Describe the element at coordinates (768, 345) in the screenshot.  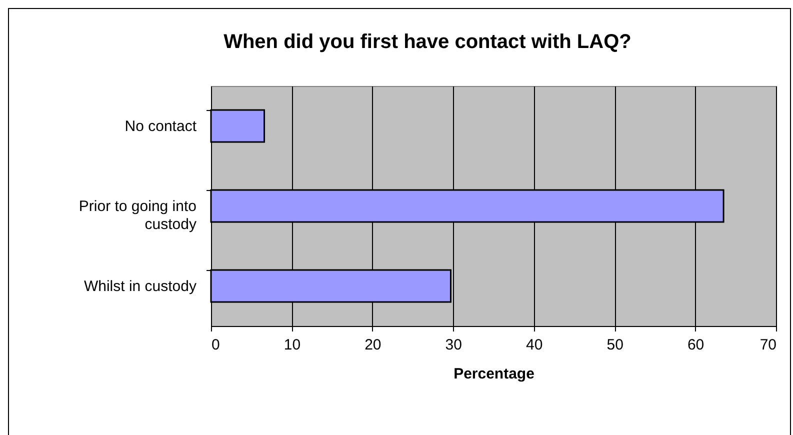
I see `x-tick-label: 70` at that location.